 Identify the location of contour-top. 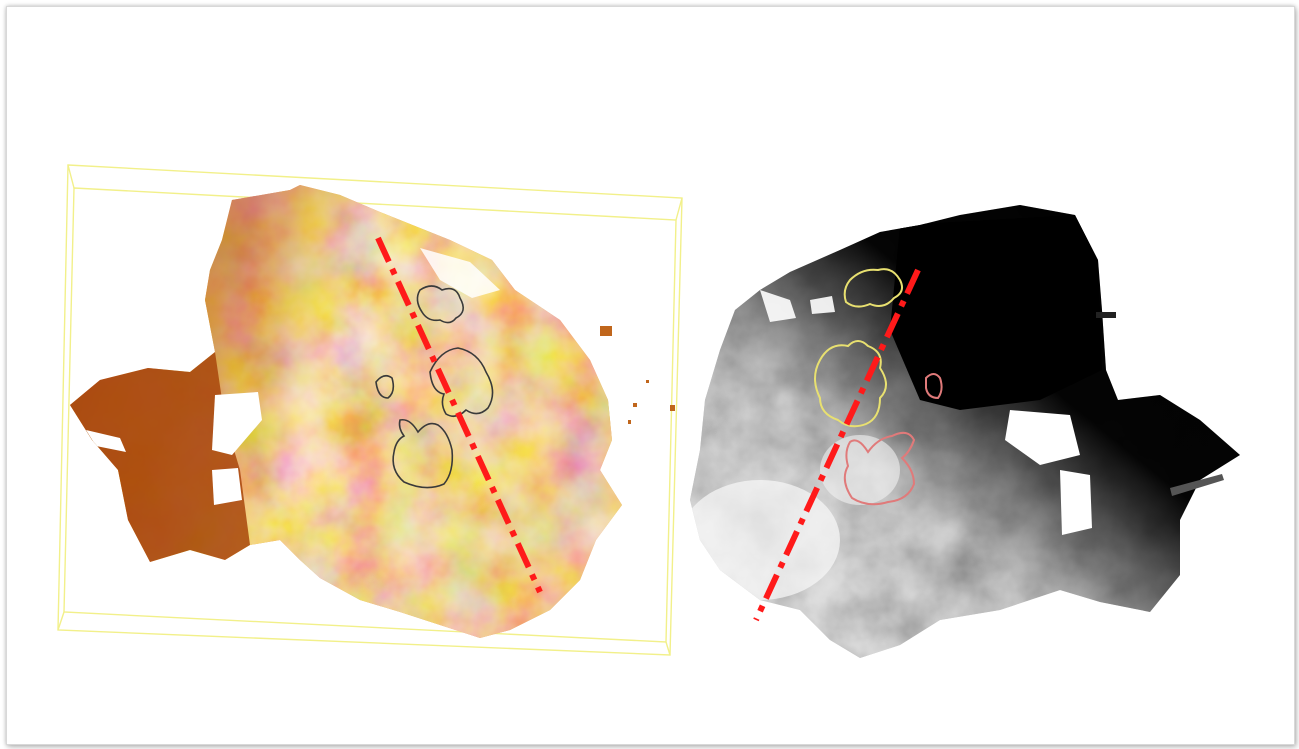
(440, 304).